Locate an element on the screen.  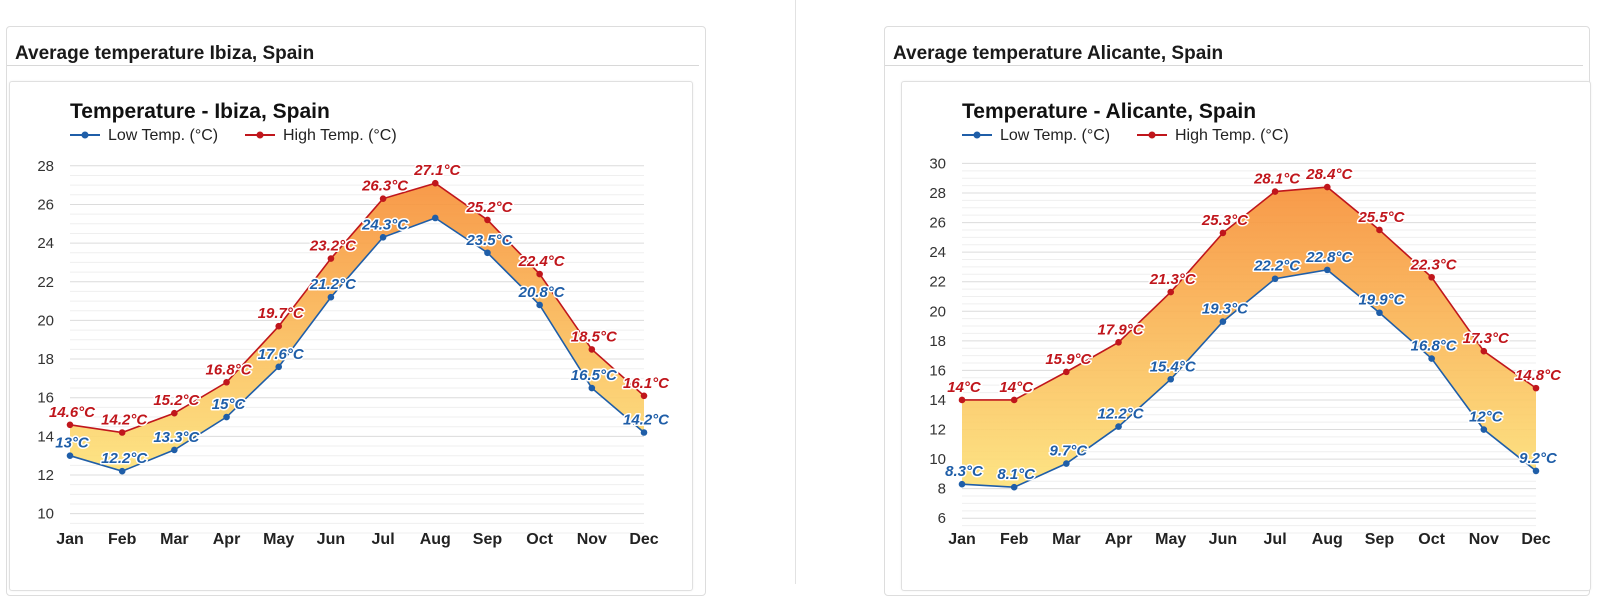
alicante-y-tick-label: 14 is located at coordinates (937, 400).